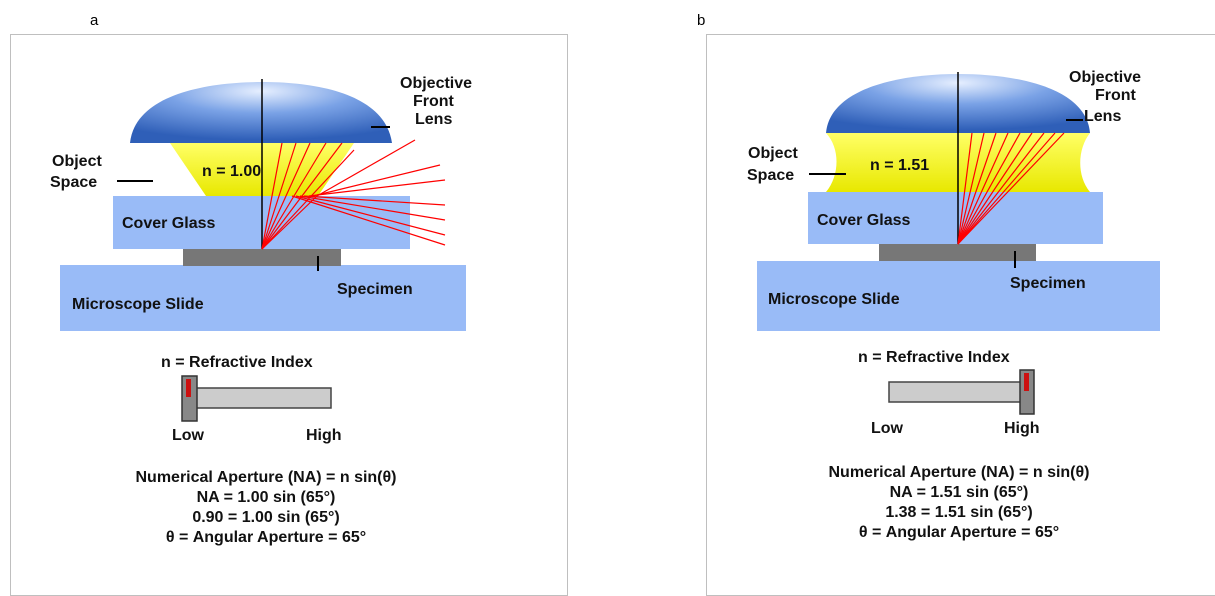  What do you see at coordinates (266, 497) in the screenshot?
I see `na-substitution: NA = 1.00 sin (65°)` at bounding box center [266, 497].